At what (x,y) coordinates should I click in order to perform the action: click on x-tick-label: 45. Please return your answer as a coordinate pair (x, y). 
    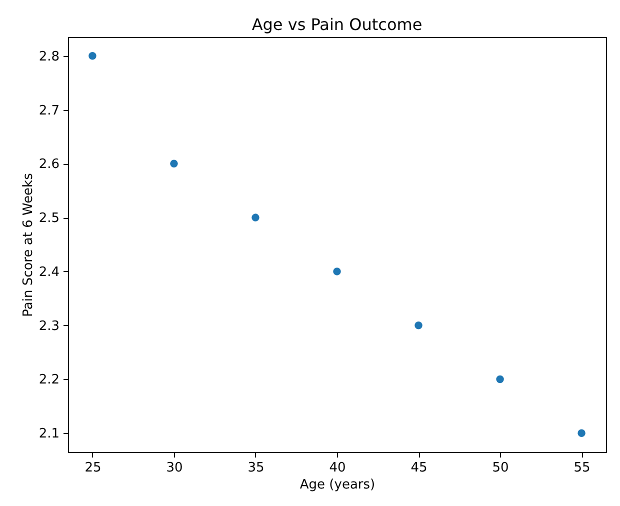
    Looking at the image, I should click on (419, 468).